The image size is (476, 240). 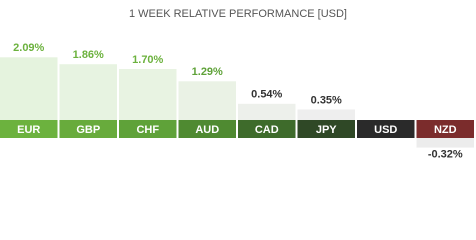 I want to click on value-label: 0.35%, so click(x=326, y=100).